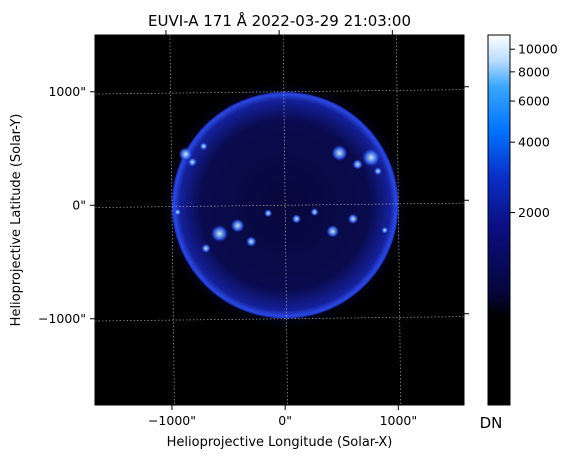  Describe the element at coordinates (62, 318) in the screenshot. I see `y-tick-label: −1000"` at that location.